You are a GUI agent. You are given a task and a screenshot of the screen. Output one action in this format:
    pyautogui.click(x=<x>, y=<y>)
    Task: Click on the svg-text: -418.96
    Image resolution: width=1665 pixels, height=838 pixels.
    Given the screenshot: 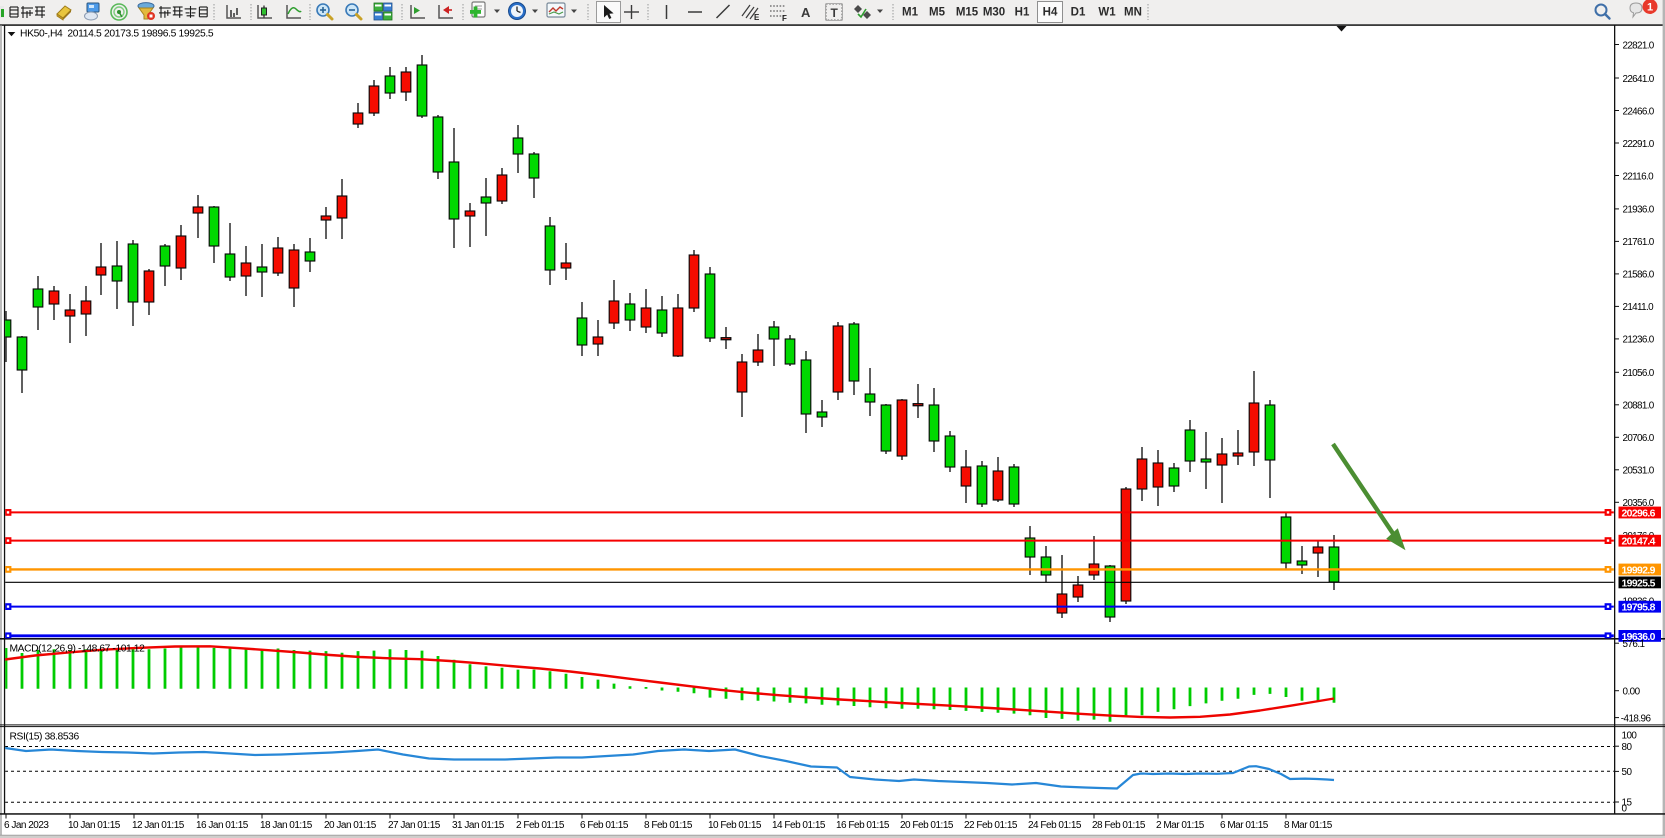 What is the action you would take?
    pyautogui.click(x=1636, y=718)
    